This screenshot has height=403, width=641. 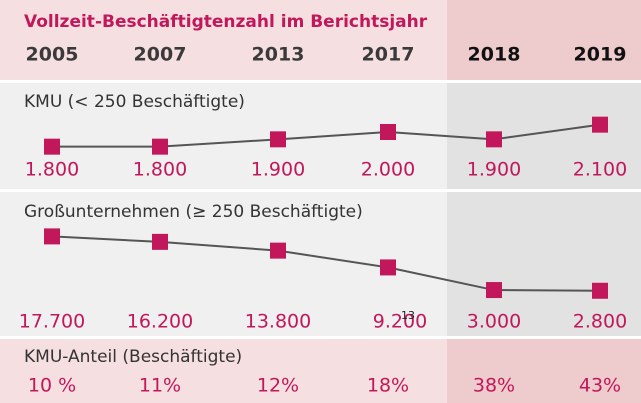 What do you see at coordinates (408, 315) in the screenshot?
I see `footnote-mark: 13` at bounding box center [408, 315].